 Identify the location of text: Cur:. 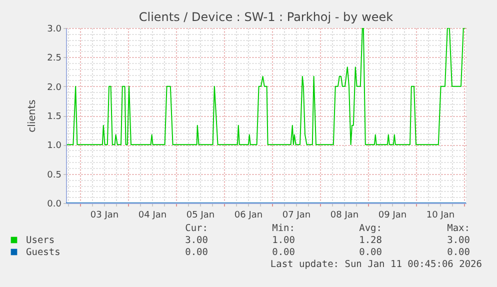
(196, 228).